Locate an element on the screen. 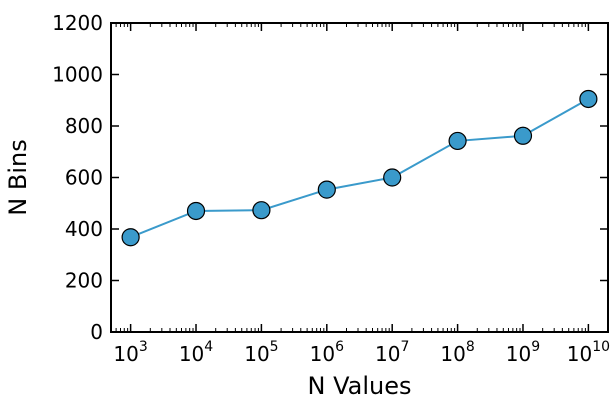 Image resolution: width=613 pixels, height=400 pixels. y-tick-label: 600 is located at coordinates (84, 178).